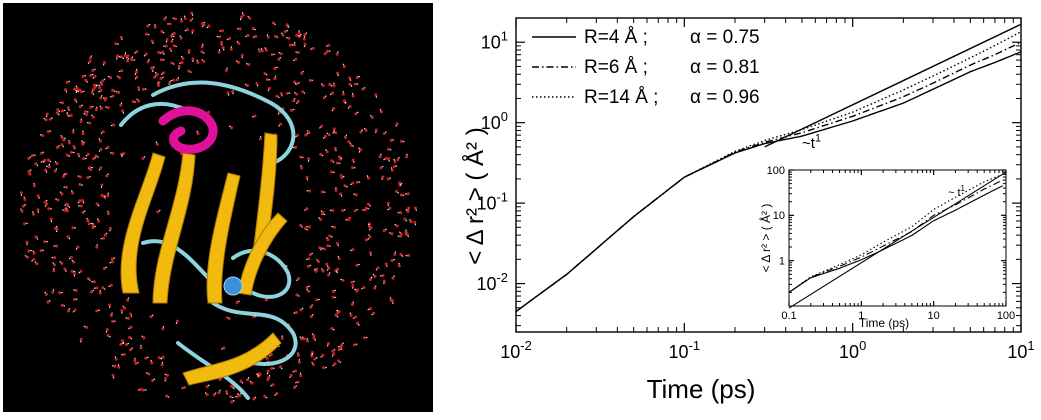 The height and width of the screenshot is (420, 1041). What do you see at coordinates (685, 350) in the screenshot?
I see `x-tick-label: 10⁻¹` at bounding box center [685, 350].